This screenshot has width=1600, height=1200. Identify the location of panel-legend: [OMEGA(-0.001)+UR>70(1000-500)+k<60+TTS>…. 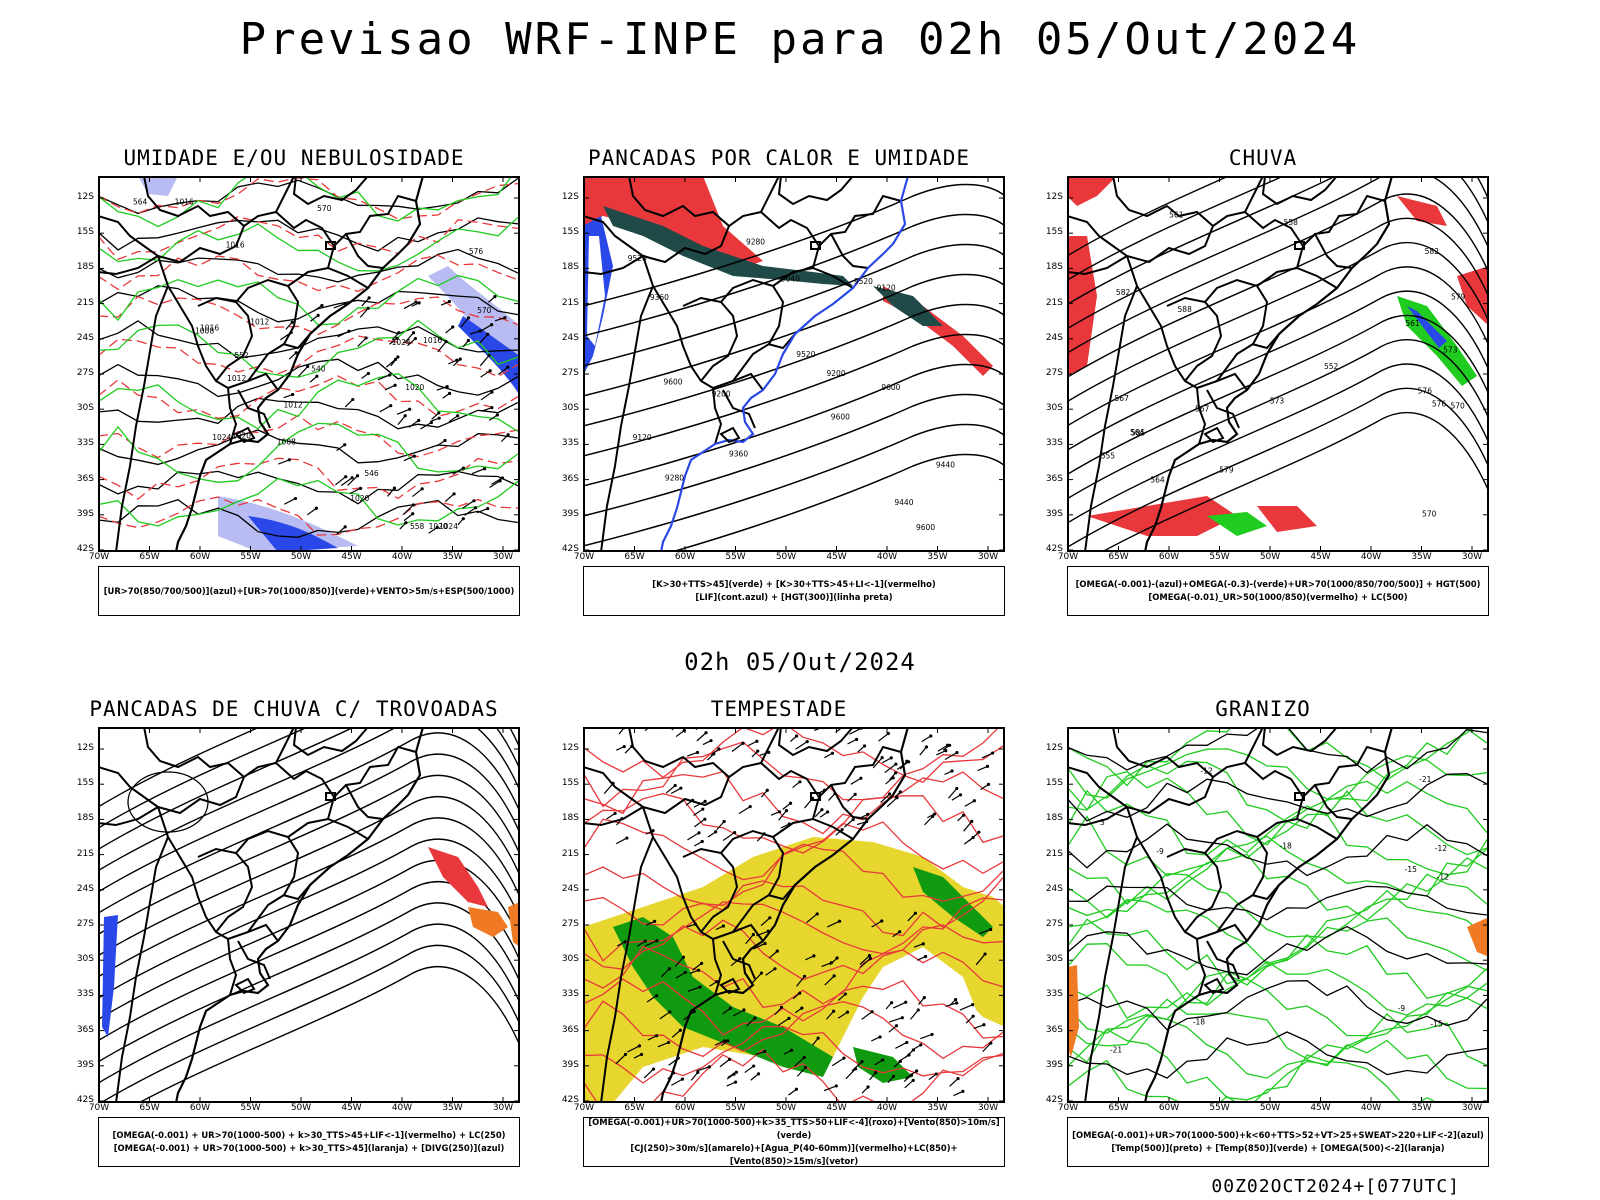
(1278, 1142).